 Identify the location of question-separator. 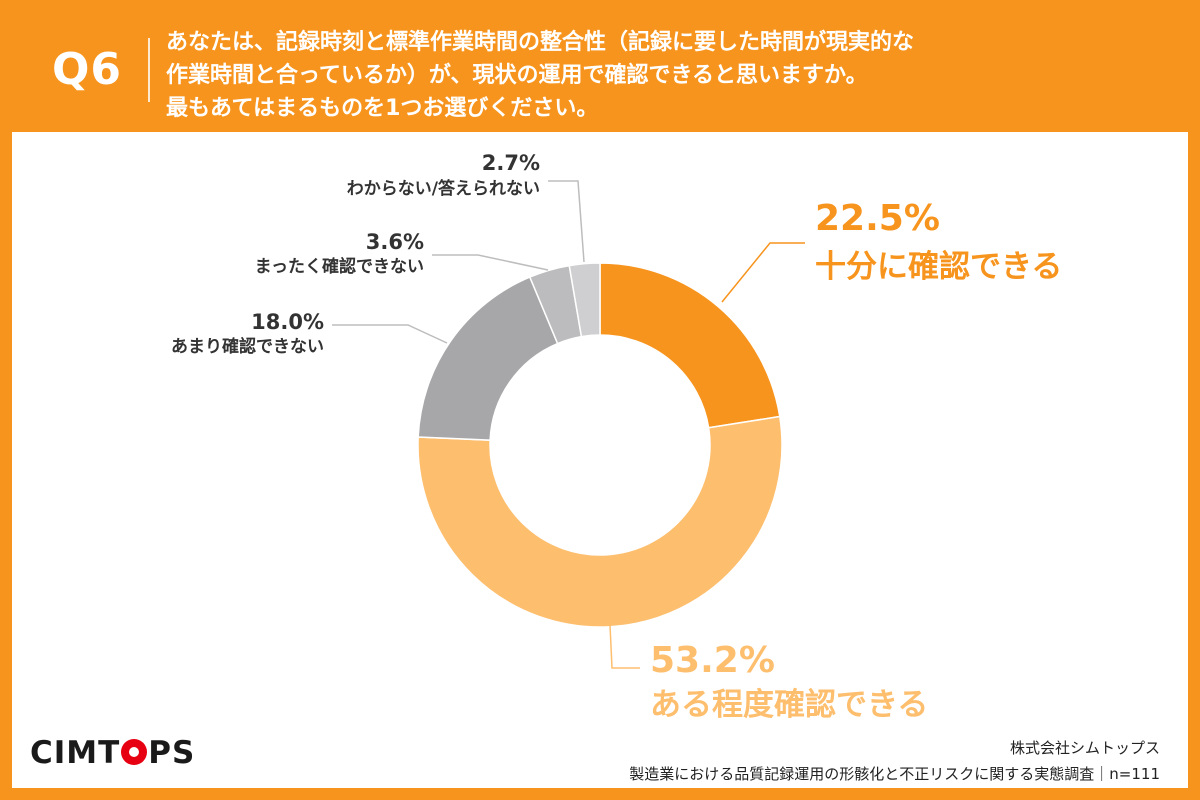
(149, 70).